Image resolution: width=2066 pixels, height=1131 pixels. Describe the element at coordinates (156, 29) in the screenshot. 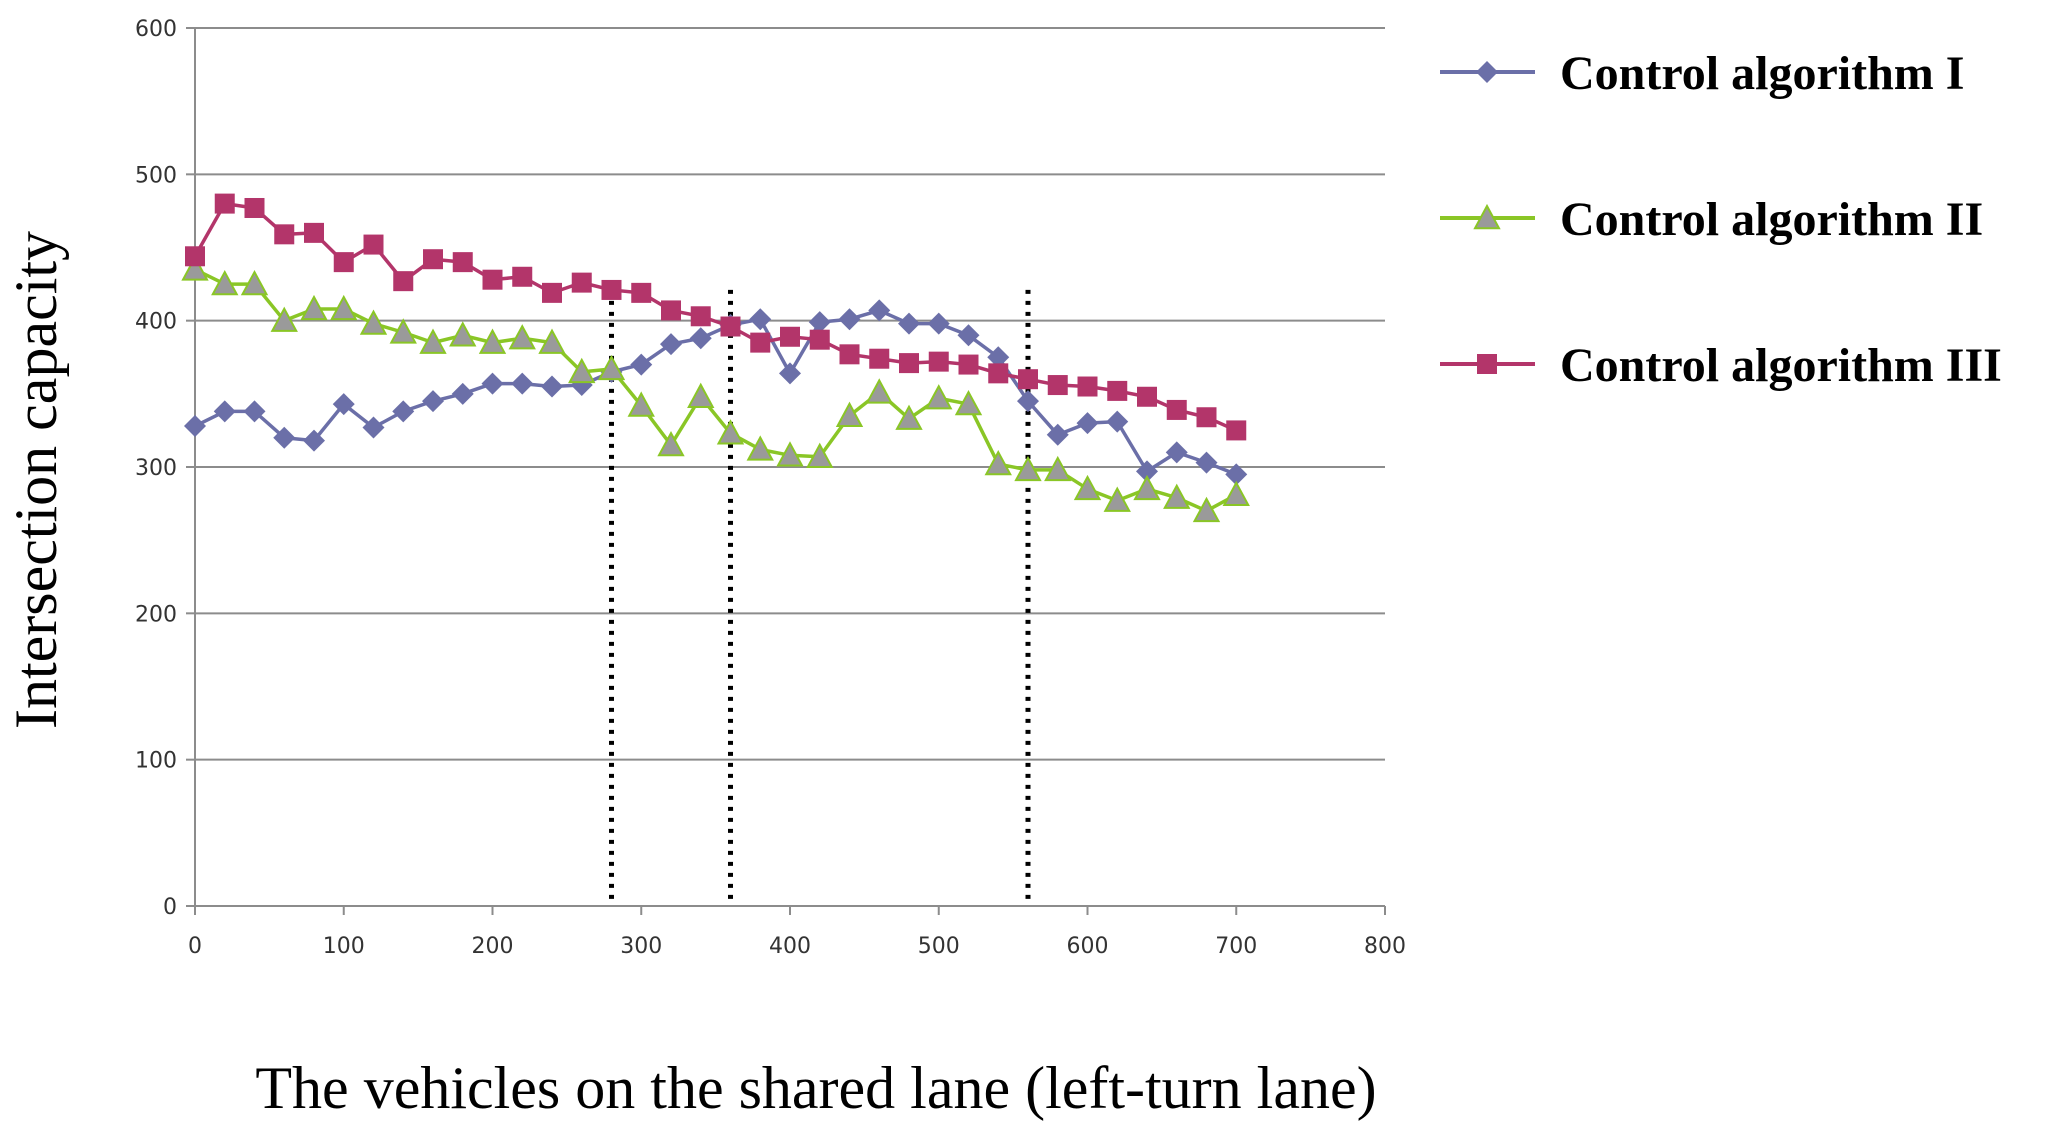

I see `y-tick-label: 600` at that location.